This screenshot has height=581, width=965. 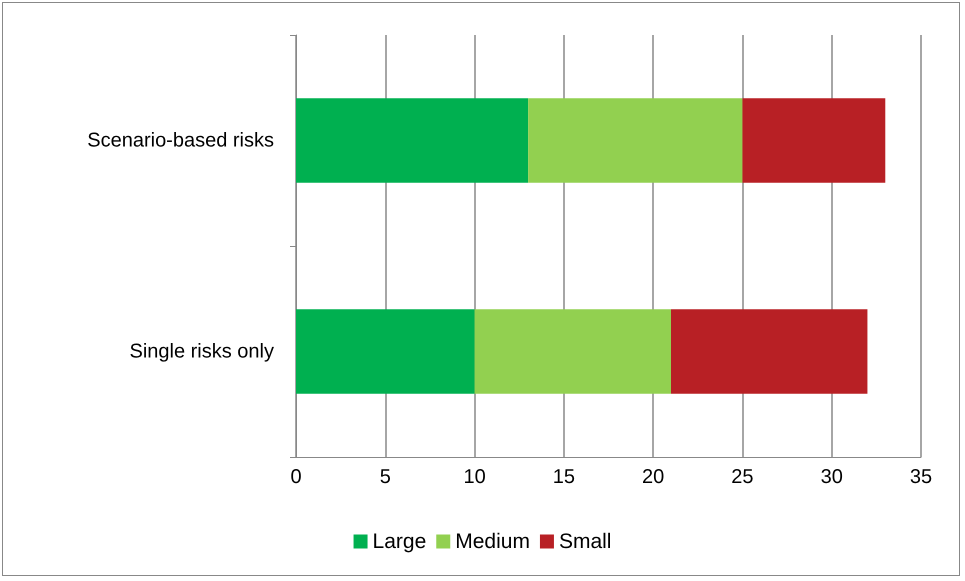 What do you see at coordinates (742, 477) in the screenshot?
I see `x-tick-label: 25` at bounding box center [742, 477].